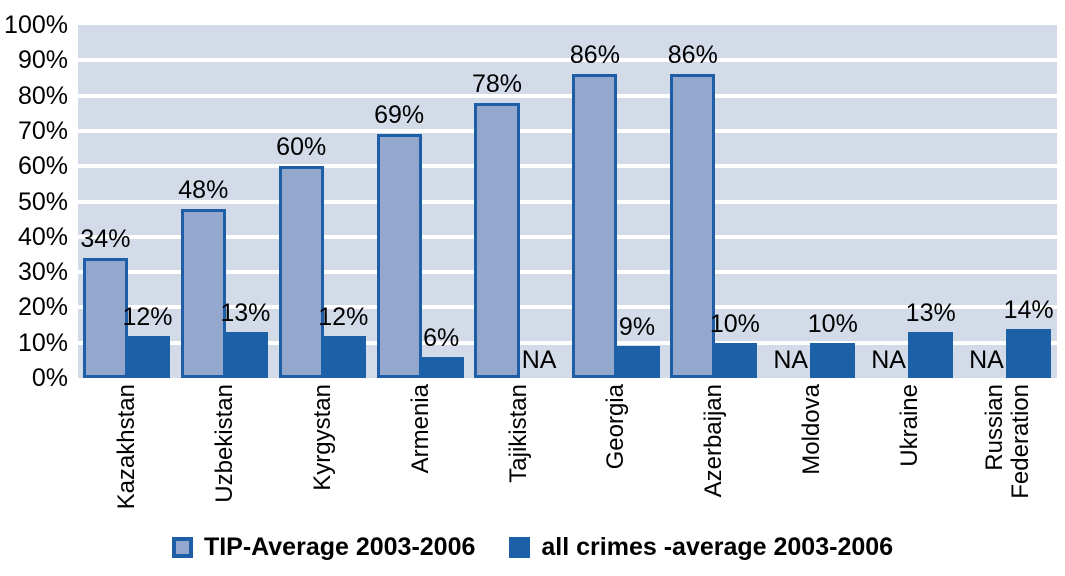 The width and height of the screenshot is (1065, 576). Describe the element at coordinates (714, 441) in the screenshot. I see `x-category-label: Azerbaijan` at that location.